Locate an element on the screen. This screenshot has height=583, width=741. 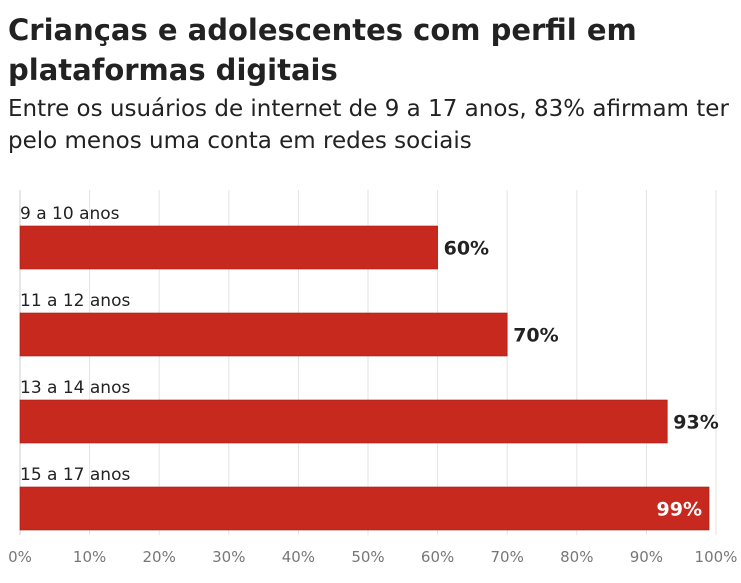
x-tick-label: 60% is located at coordinates (437, 557).